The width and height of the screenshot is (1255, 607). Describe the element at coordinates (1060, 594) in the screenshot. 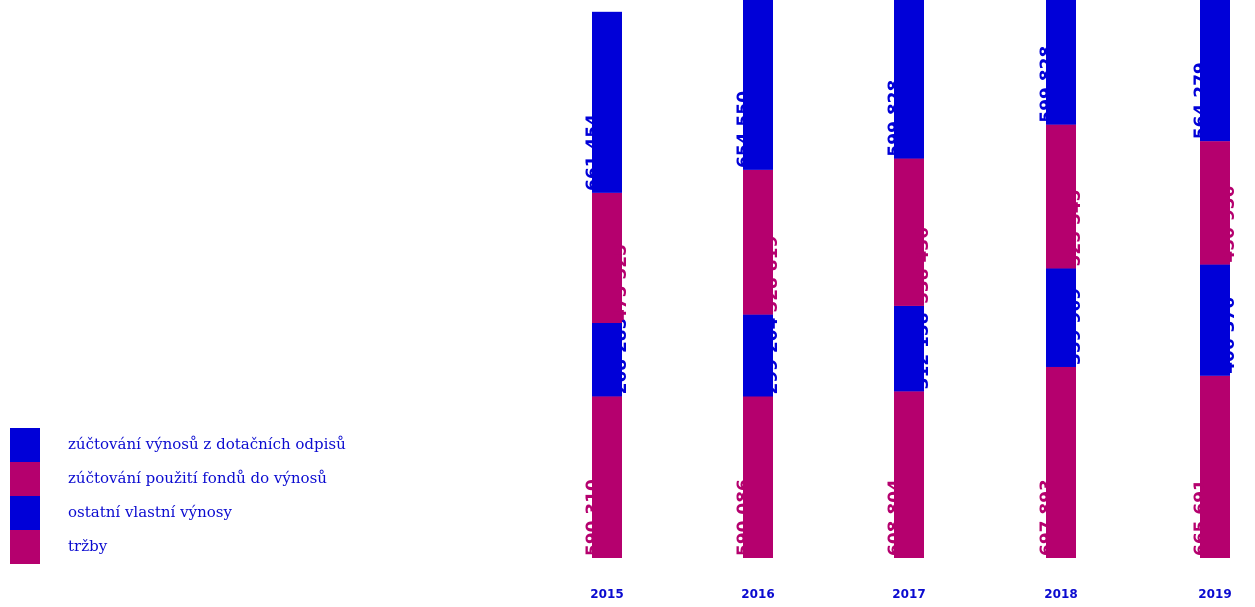

I see `x-tick-label: 2018` at that location.